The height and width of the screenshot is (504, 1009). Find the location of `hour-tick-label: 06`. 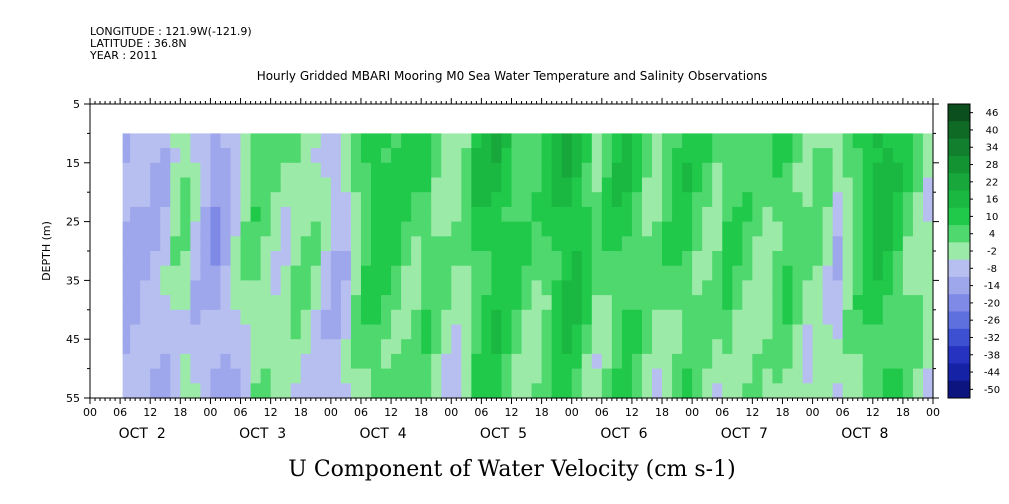

hour-tick-label: 06 is located at coordinates (602, 412).